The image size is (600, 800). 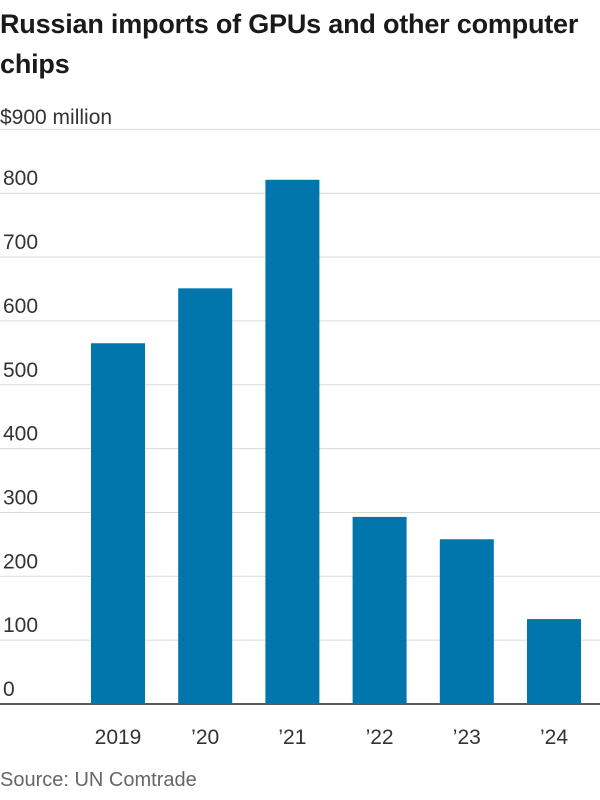 What do you see at coordinates (20, 561) in the screenshot?
I see `y-tick-label: 200` at bounding box center [20, 561].